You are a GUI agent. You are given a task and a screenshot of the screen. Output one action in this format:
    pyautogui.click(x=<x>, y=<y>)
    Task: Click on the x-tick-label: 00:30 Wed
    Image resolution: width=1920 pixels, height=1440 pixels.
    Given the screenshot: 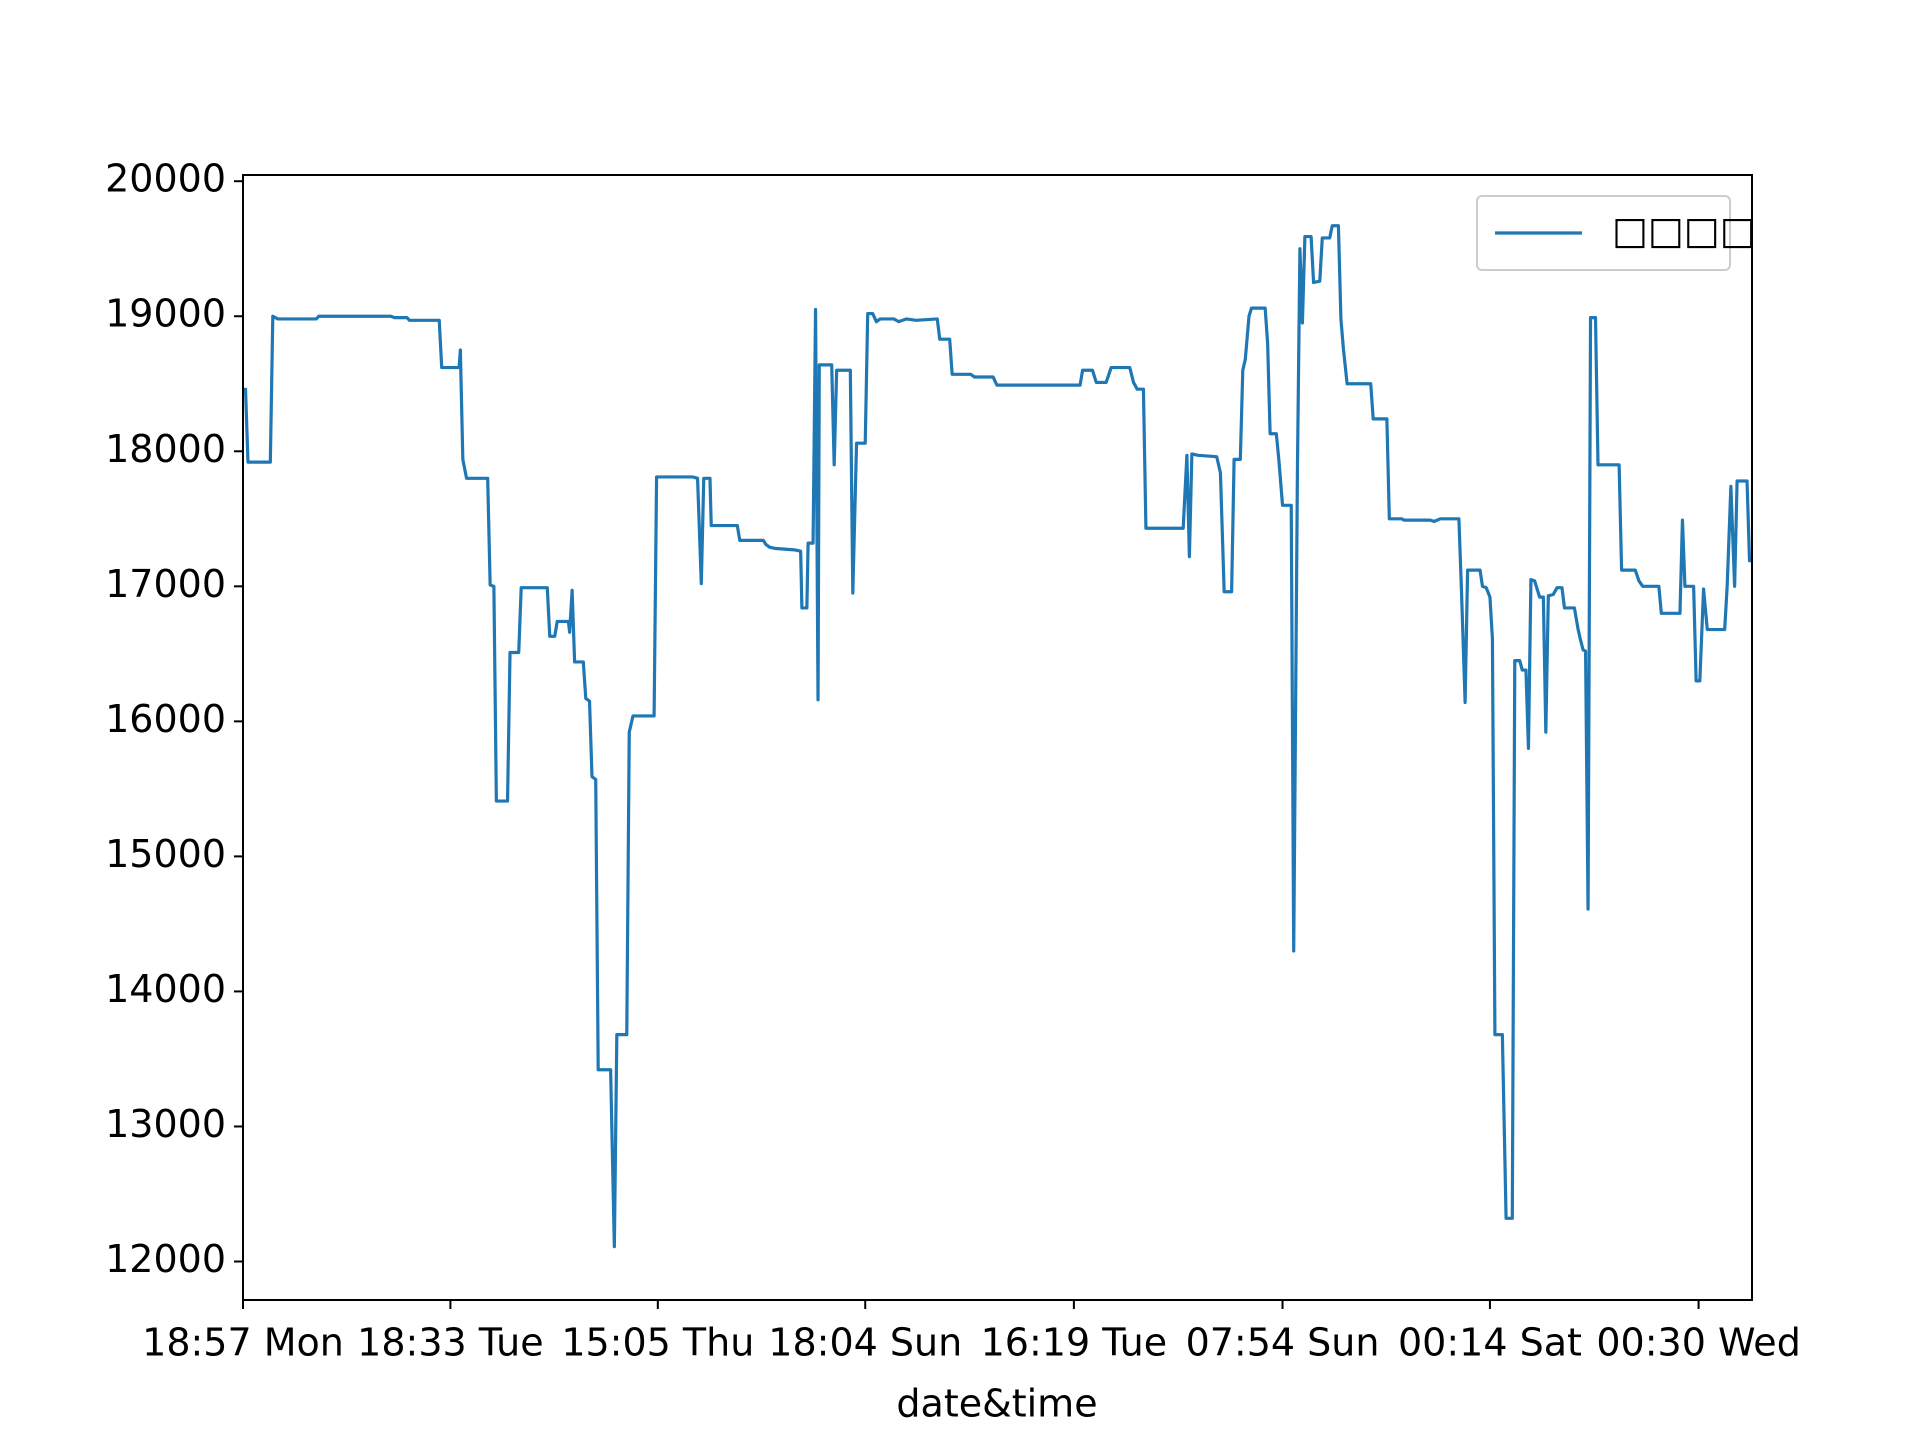 What is the action you would take?
    pyautogui.click(x=1698, y=1343)
    